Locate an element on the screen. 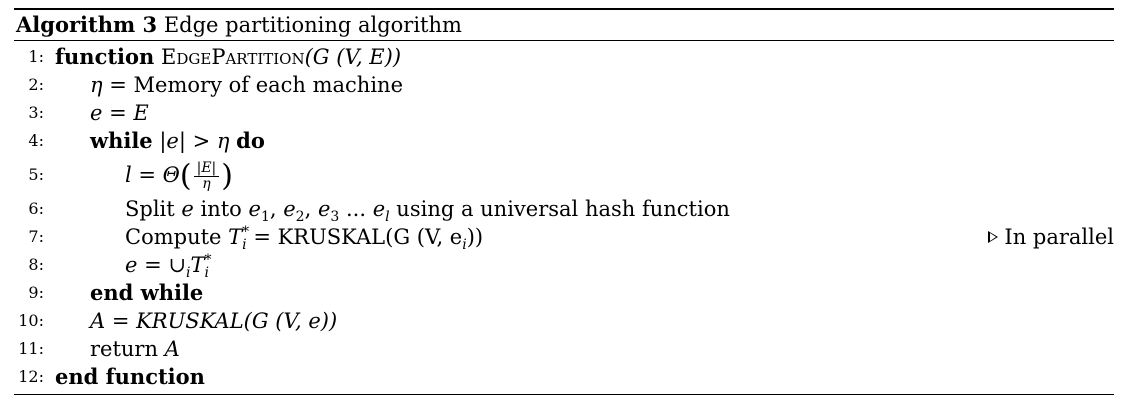 Image resolution: width=1127 pixels, height=405 pixels. line-number: 2: is located at coordinates (36, 84).